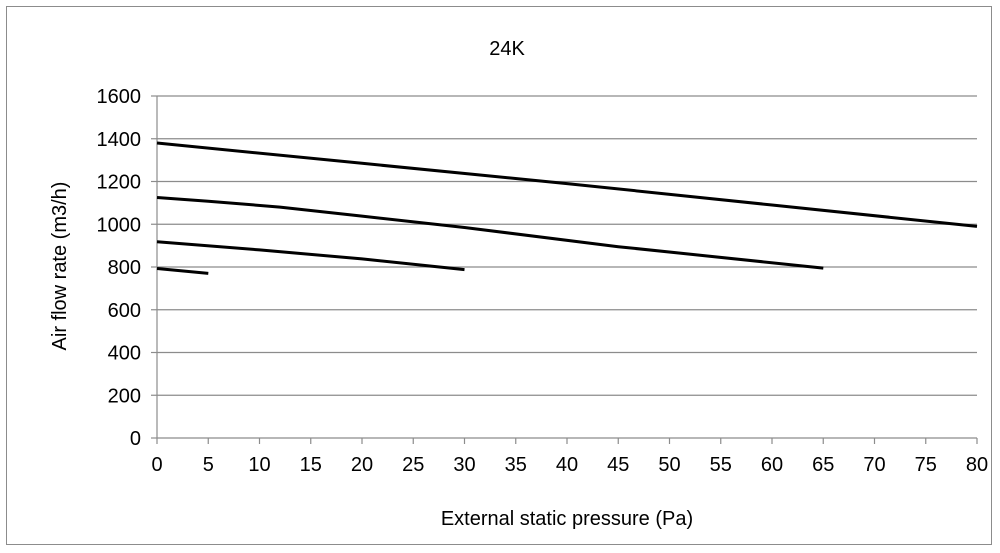 The image size is (1000, 553). Describe the element at coordinates (413, 465) in the screenshot. I see `x-tick-label: 25` at that location.